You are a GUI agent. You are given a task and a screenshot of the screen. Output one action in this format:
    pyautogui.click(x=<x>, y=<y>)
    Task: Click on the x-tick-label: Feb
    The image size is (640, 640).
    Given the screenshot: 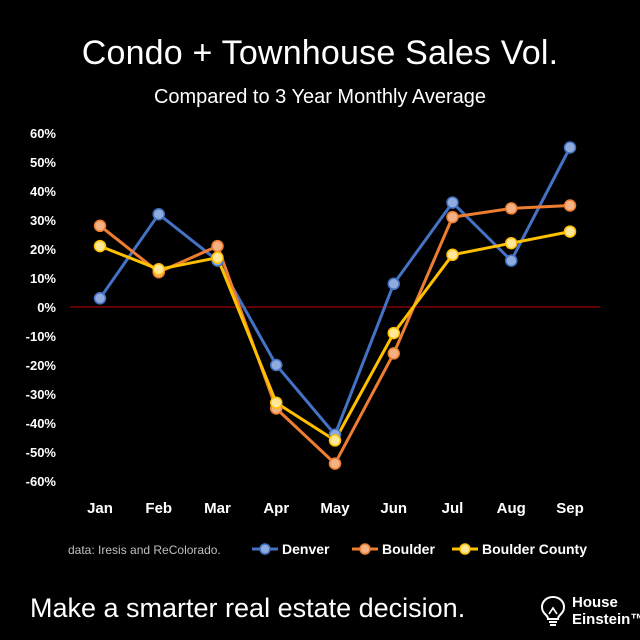 What is the action you would take?
    pyautogui.click(x=158, y=508)
    